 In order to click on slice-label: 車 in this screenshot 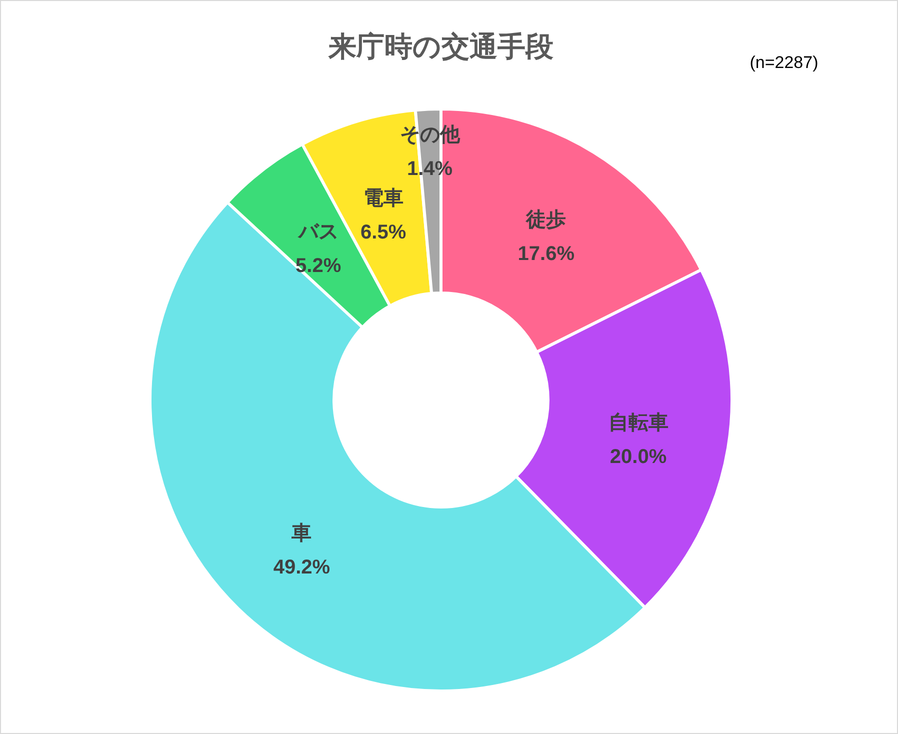, I will do `click(301, 533)`.